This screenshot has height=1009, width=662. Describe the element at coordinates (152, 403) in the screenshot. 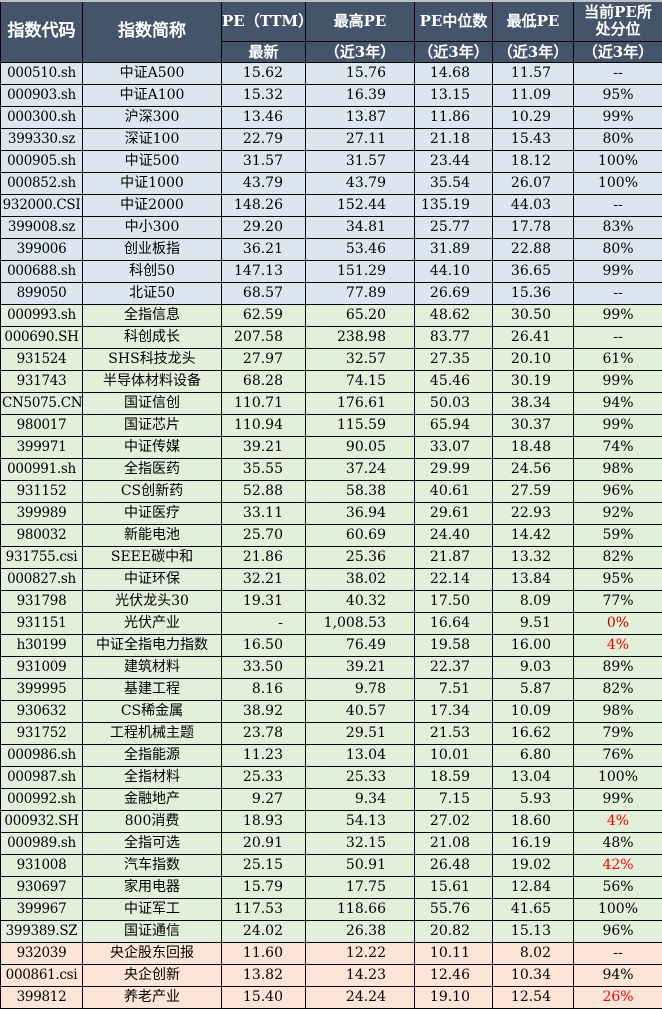

I see `cell-name: 国证信创` at that location.